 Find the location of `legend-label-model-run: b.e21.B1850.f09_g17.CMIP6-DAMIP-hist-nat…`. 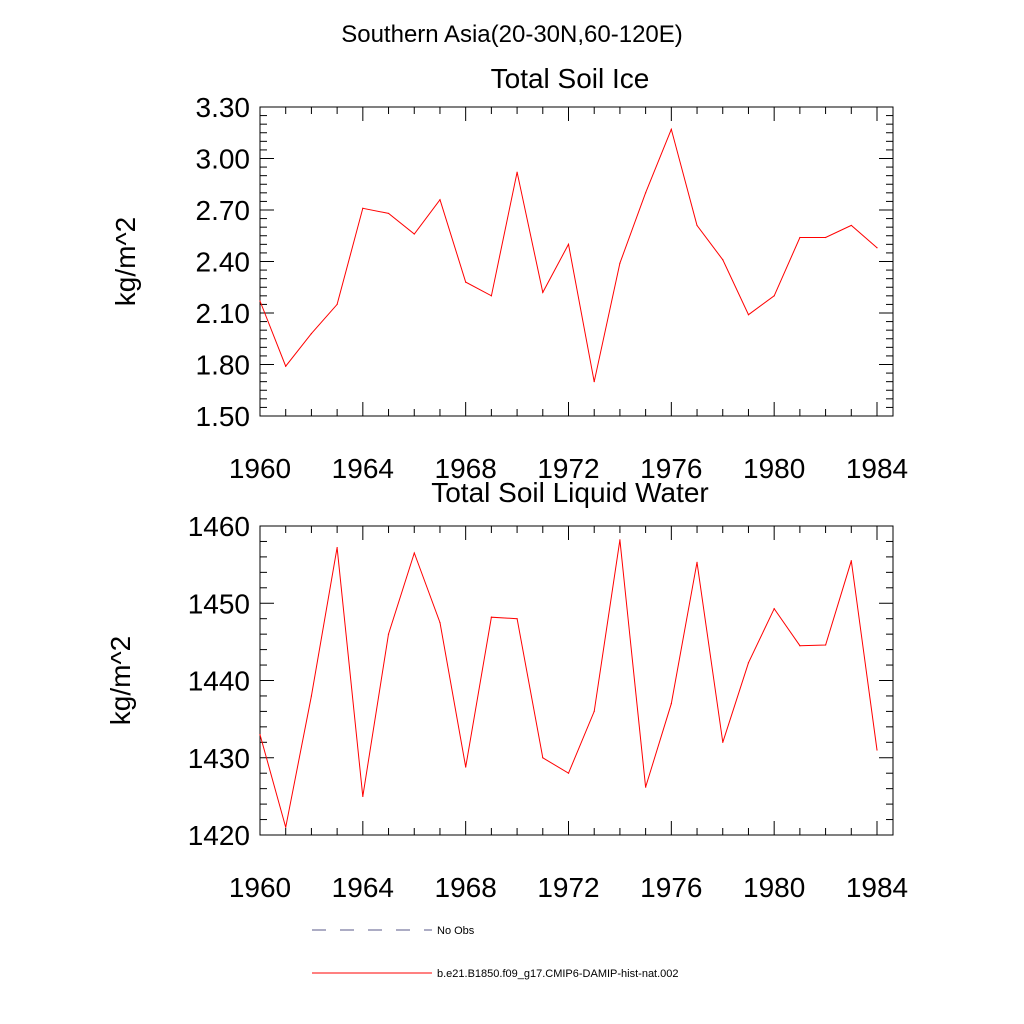

legend-label-model-run: b.e21.B1850.f09_g17.CMIP6-DAMIP-hist-nat… is located at coordinates (558, 974).